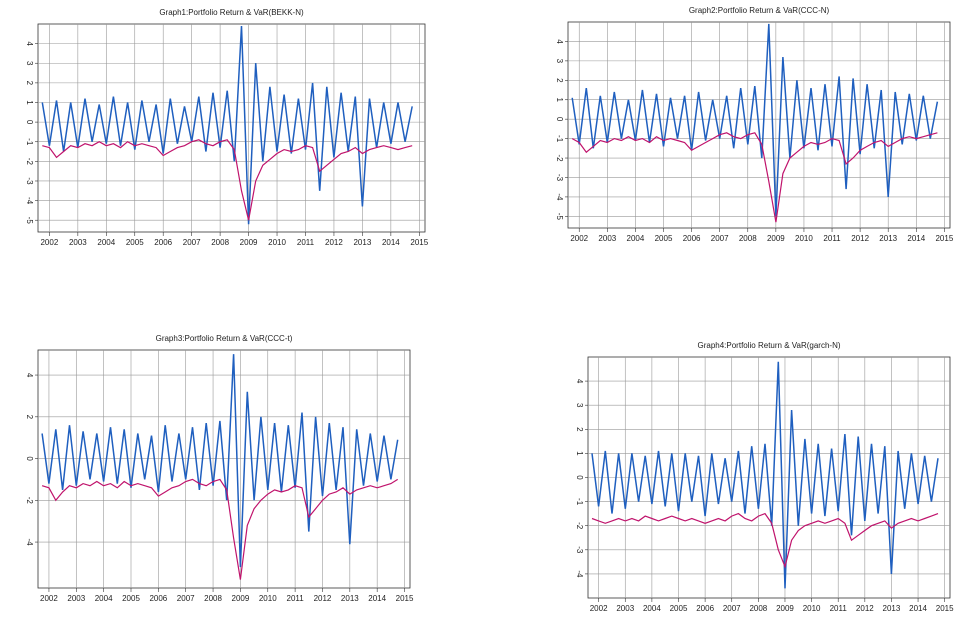 Image resolution: width=957 pixels, height=619 pixels. I want to click on chart-title: Graph2:Portfolio Return & VaR(CCC-N), so click(759, 10).